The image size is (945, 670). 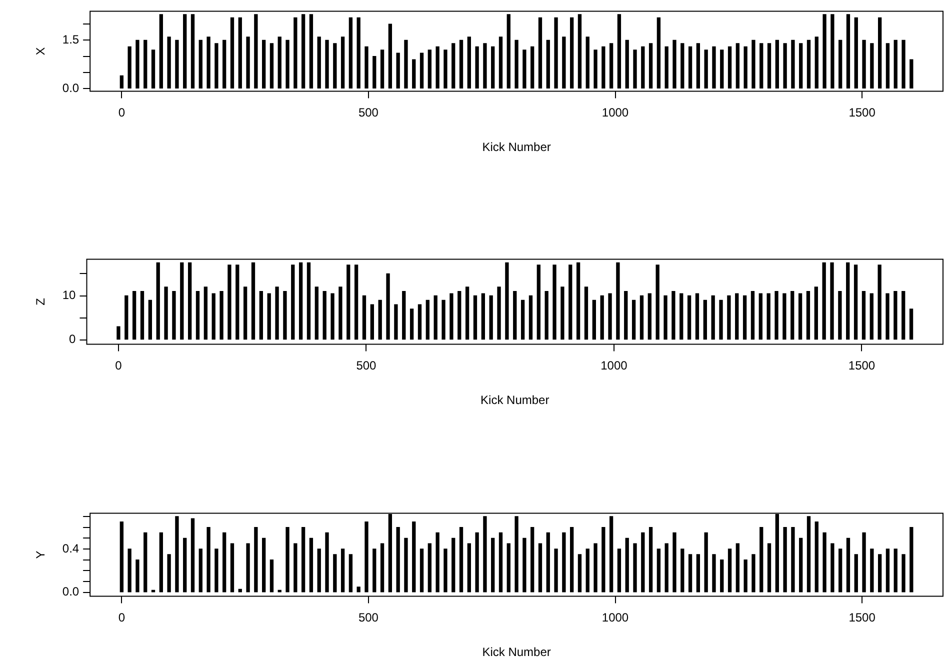 What do you see at coordinates (41, 302) in the screenshot?
I see `y-axis-title: Z` at bounding box center [41, 302].